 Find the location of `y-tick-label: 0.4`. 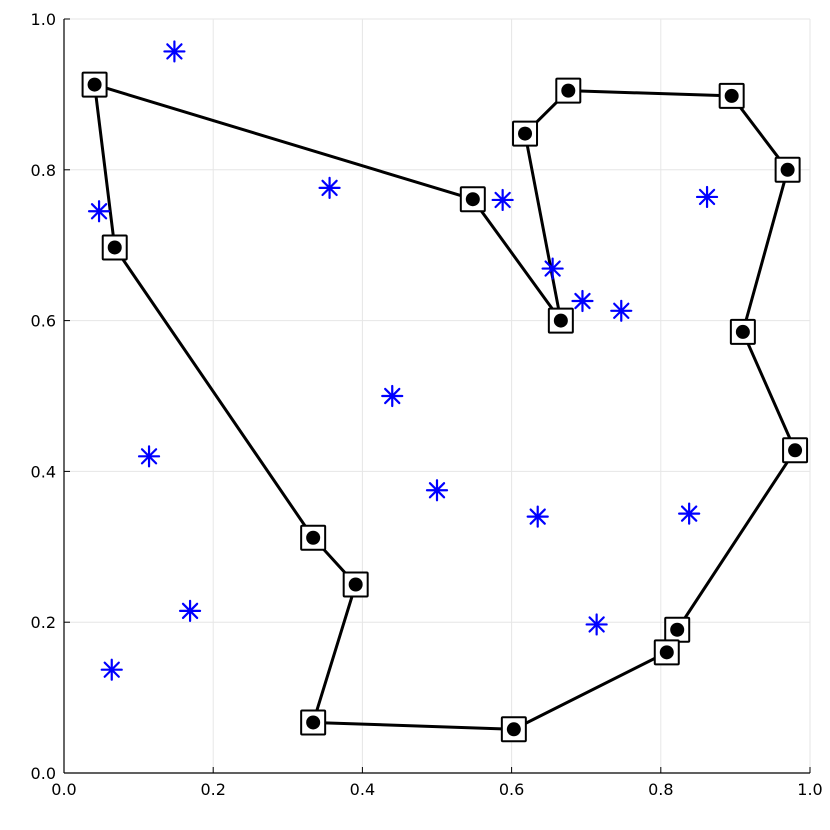

y-tick-label: 0.4 is located at coordinates (43, 471).